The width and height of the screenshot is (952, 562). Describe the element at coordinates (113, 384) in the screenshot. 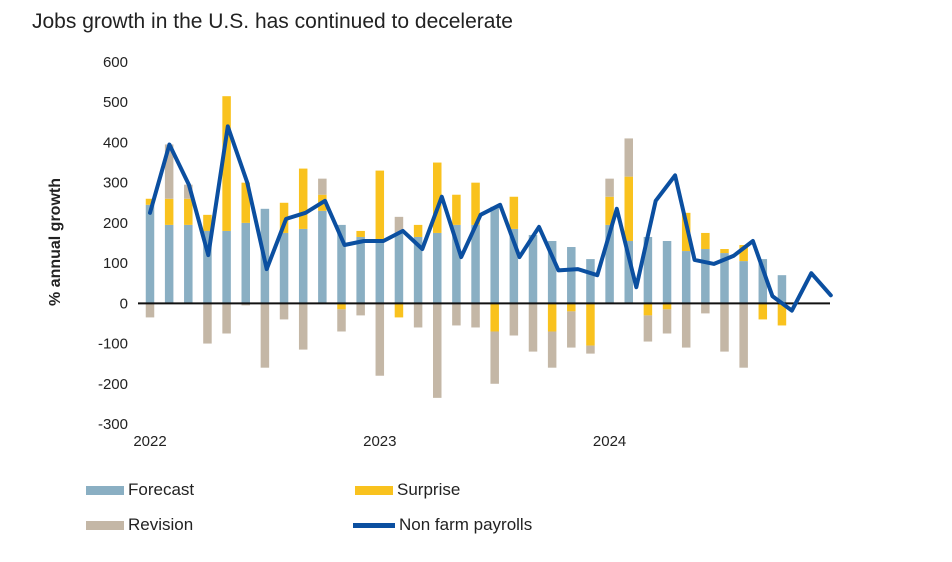

I see `y-tick-label: -200` at that location.